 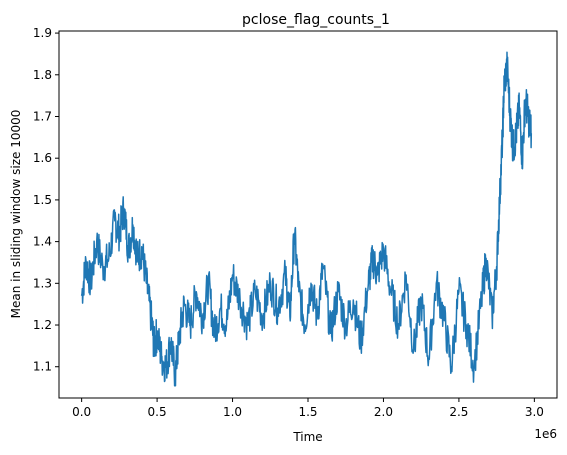 What do you see at coordinates (316, 20) in the screenshot?
I see `chart-title: pclose_flag_counts_1` at bounding box center [316, 20].